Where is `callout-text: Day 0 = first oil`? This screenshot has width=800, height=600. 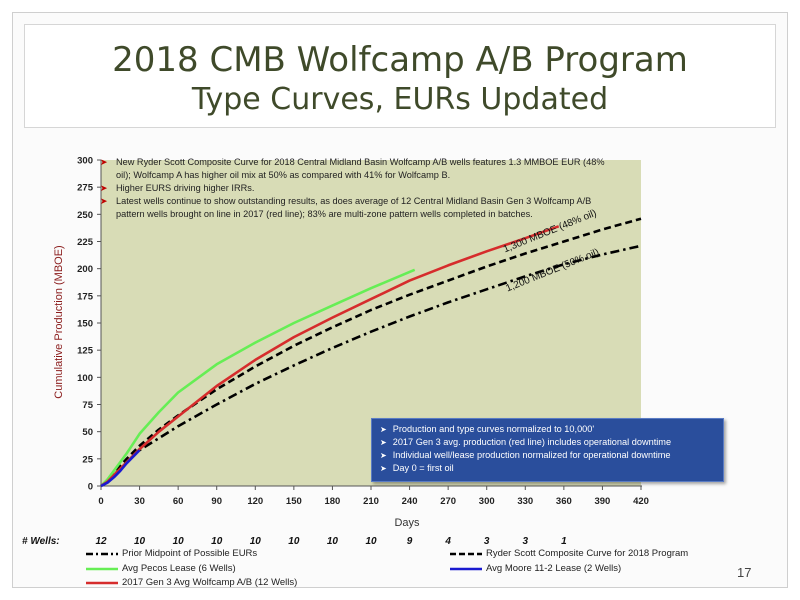
callout-text: Day 0 = first oil is located at coordinates (423, 468).